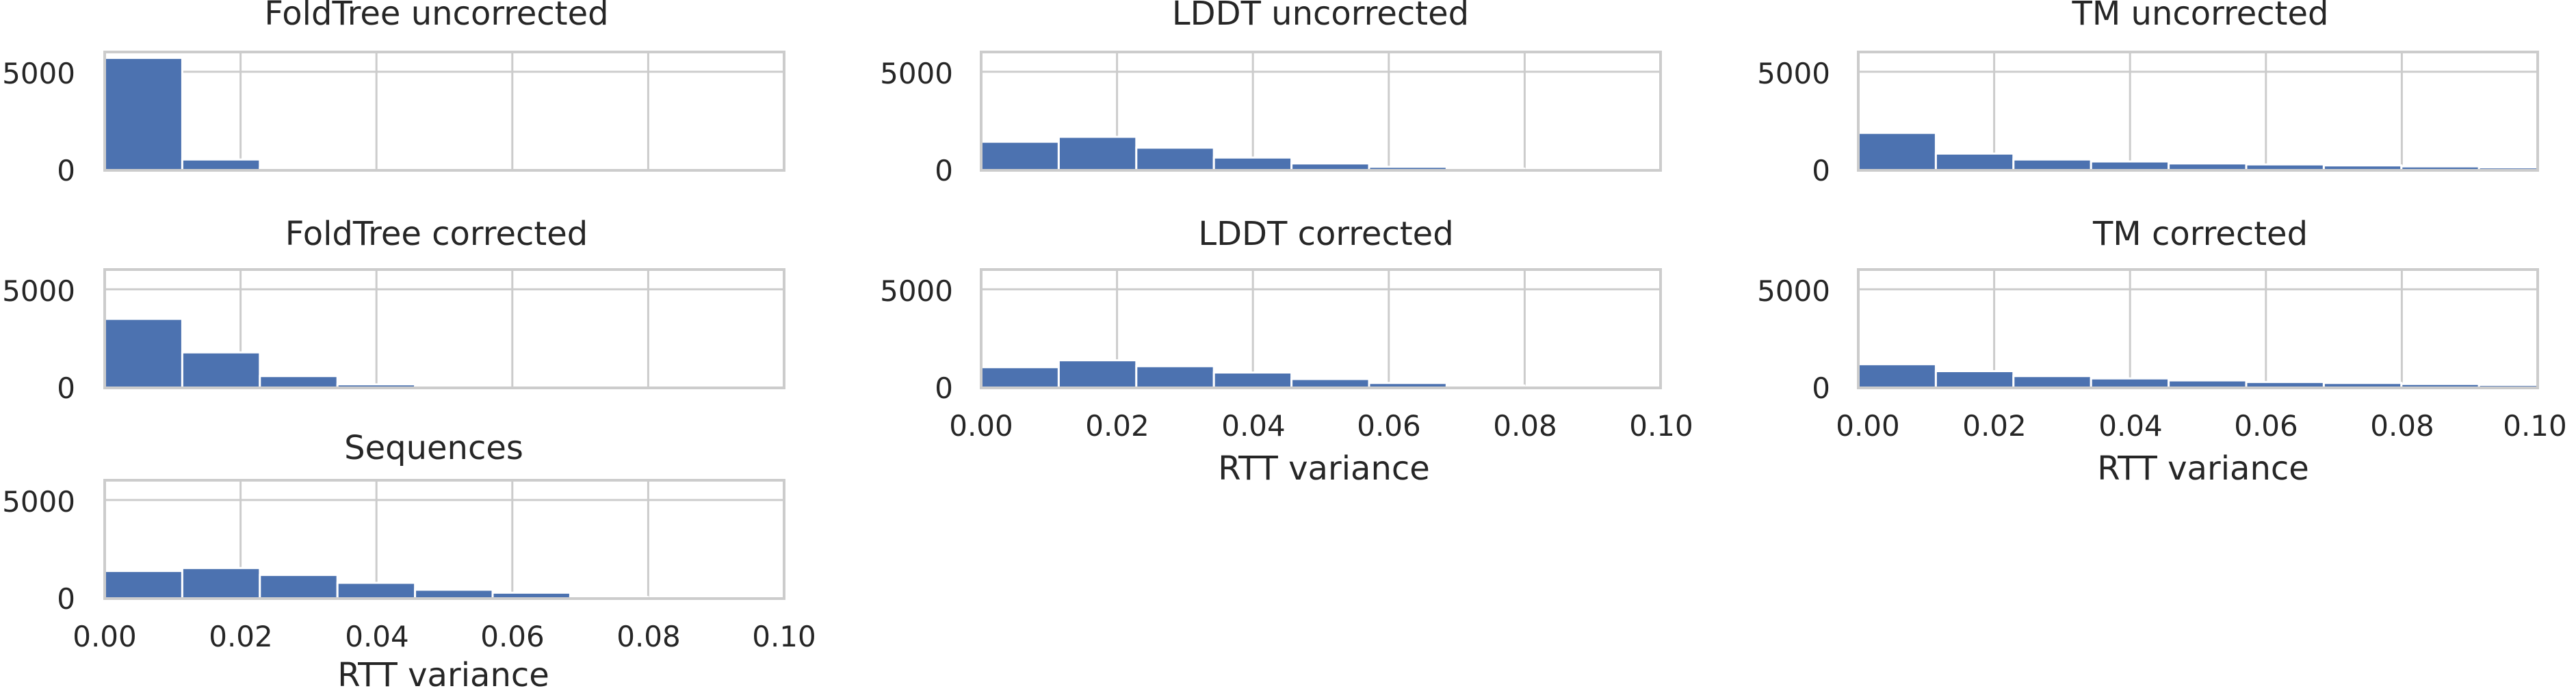  I want to click on panel-title: LDDT uncorrected, so click(1320, 16).